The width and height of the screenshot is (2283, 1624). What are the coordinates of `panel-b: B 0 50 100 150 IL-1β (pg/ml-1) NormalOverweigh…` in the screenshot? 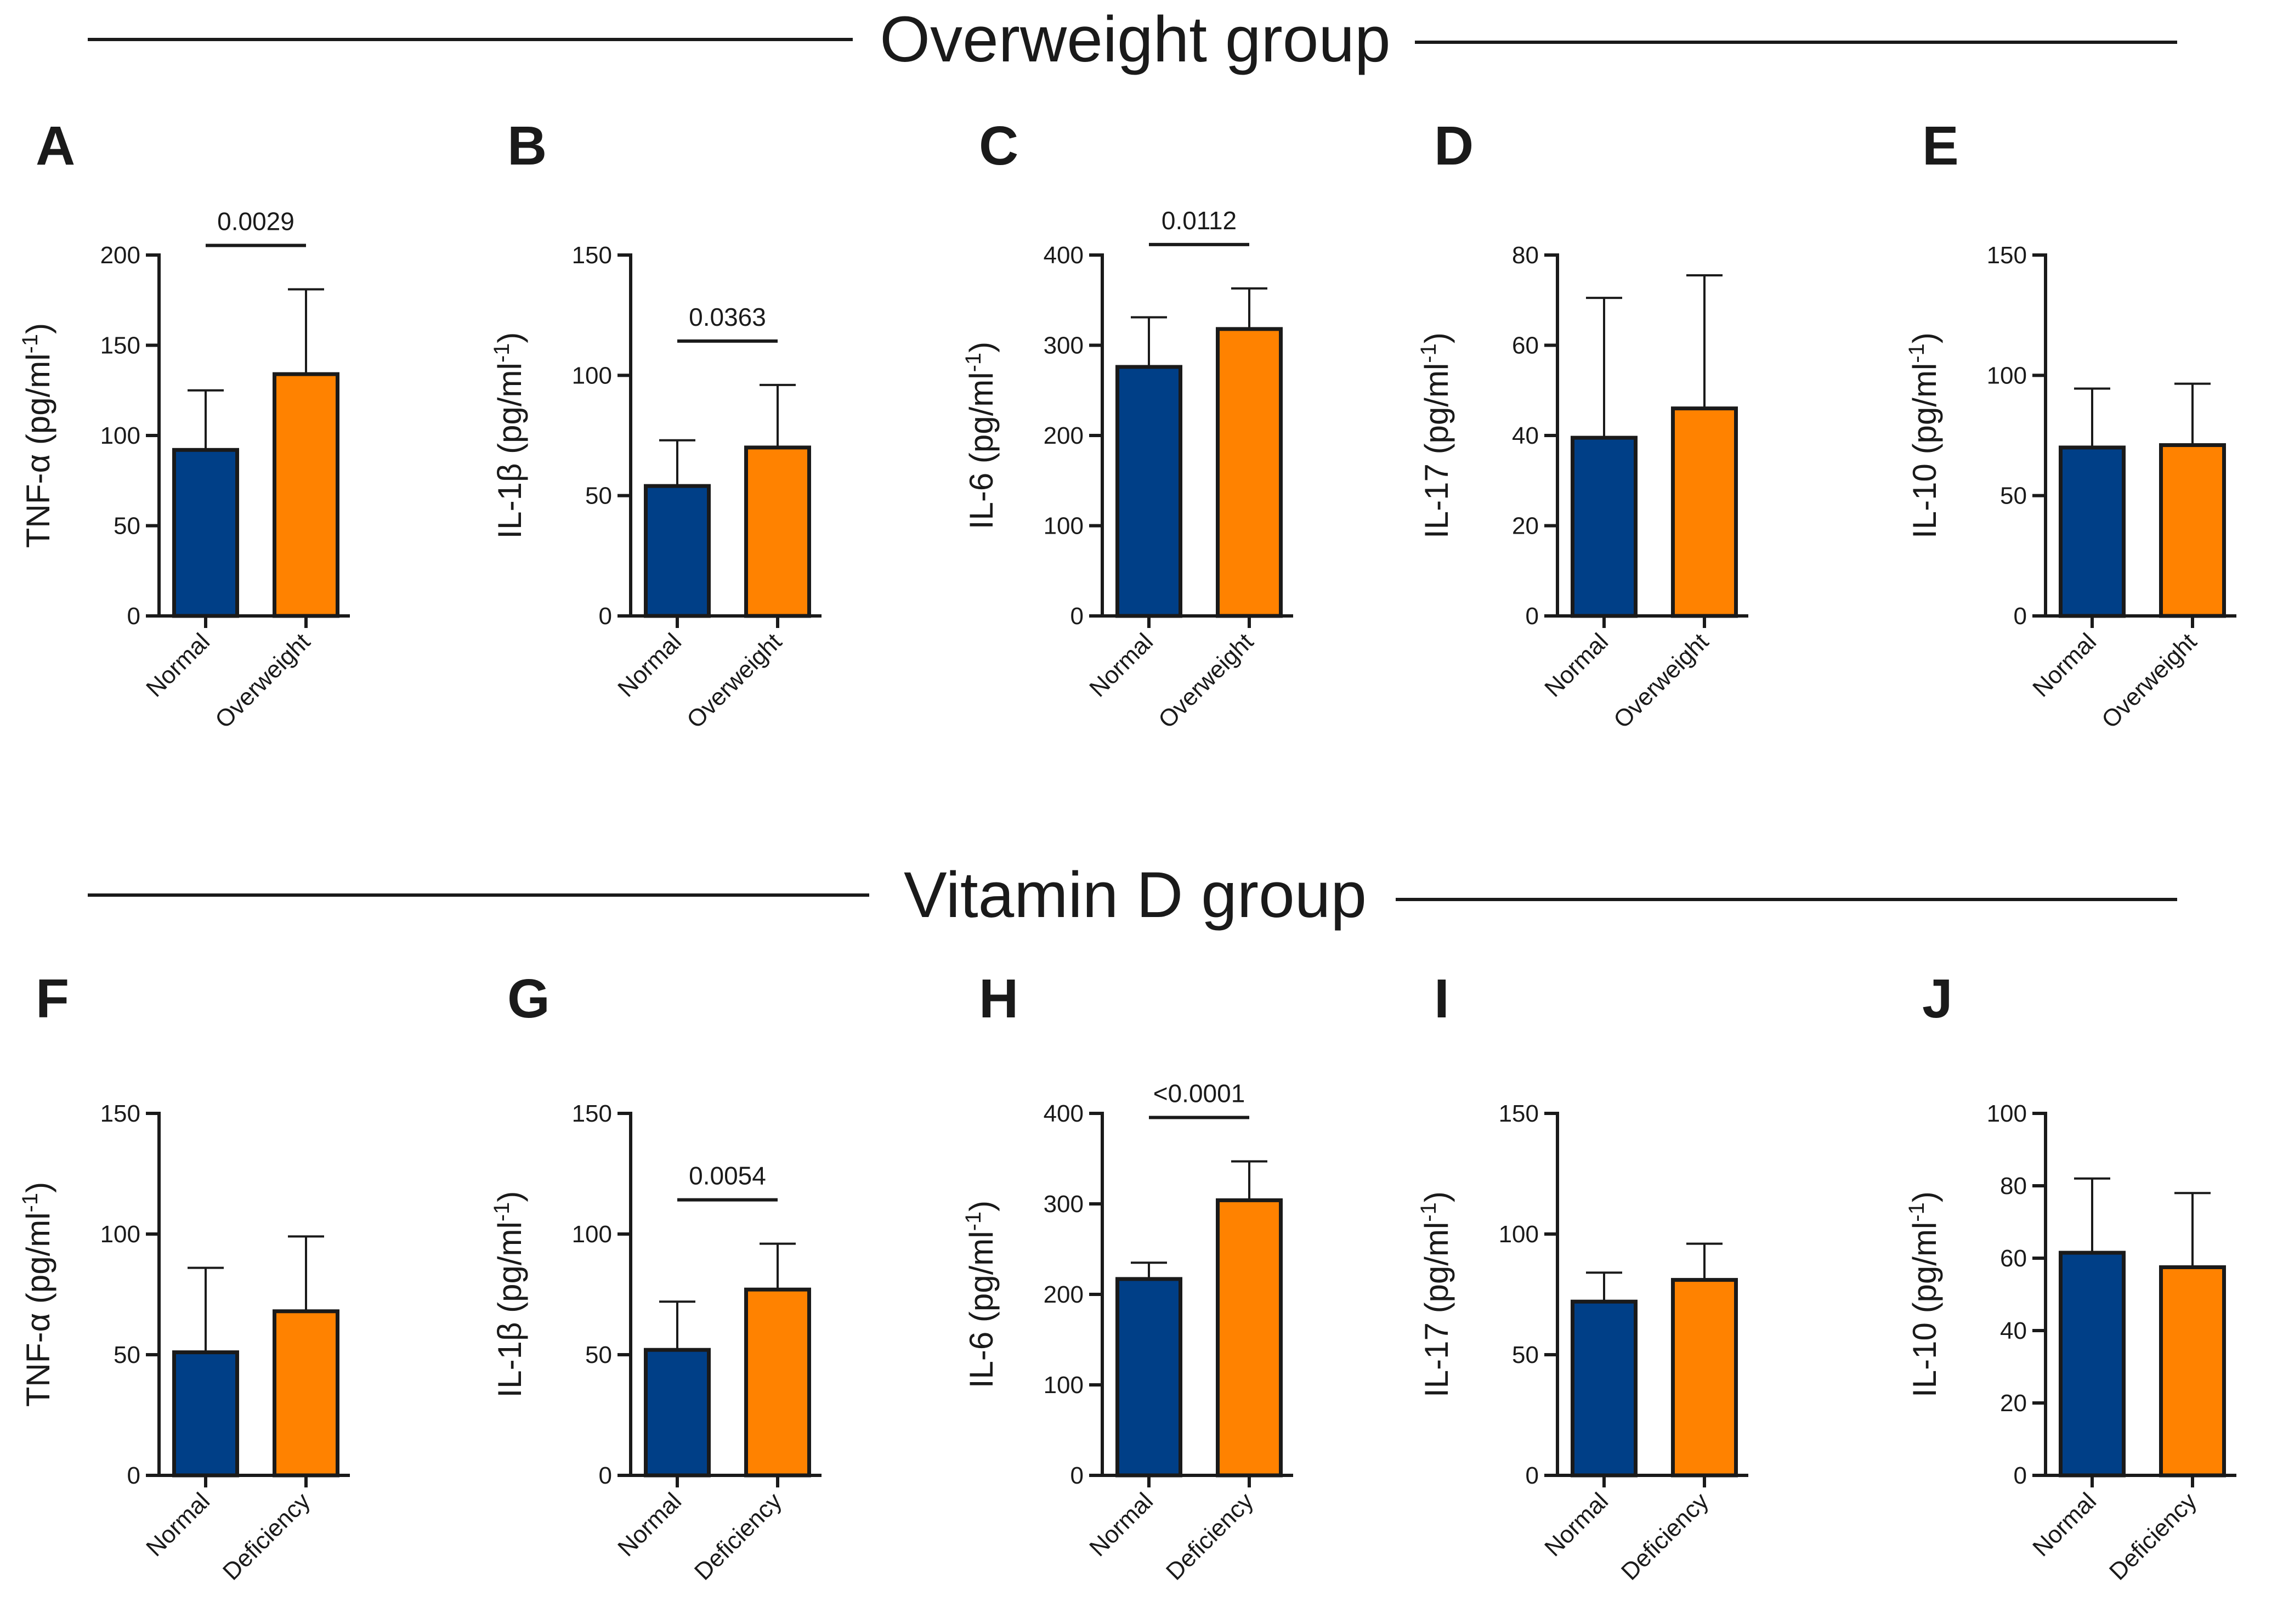 It's located at (656, 424).